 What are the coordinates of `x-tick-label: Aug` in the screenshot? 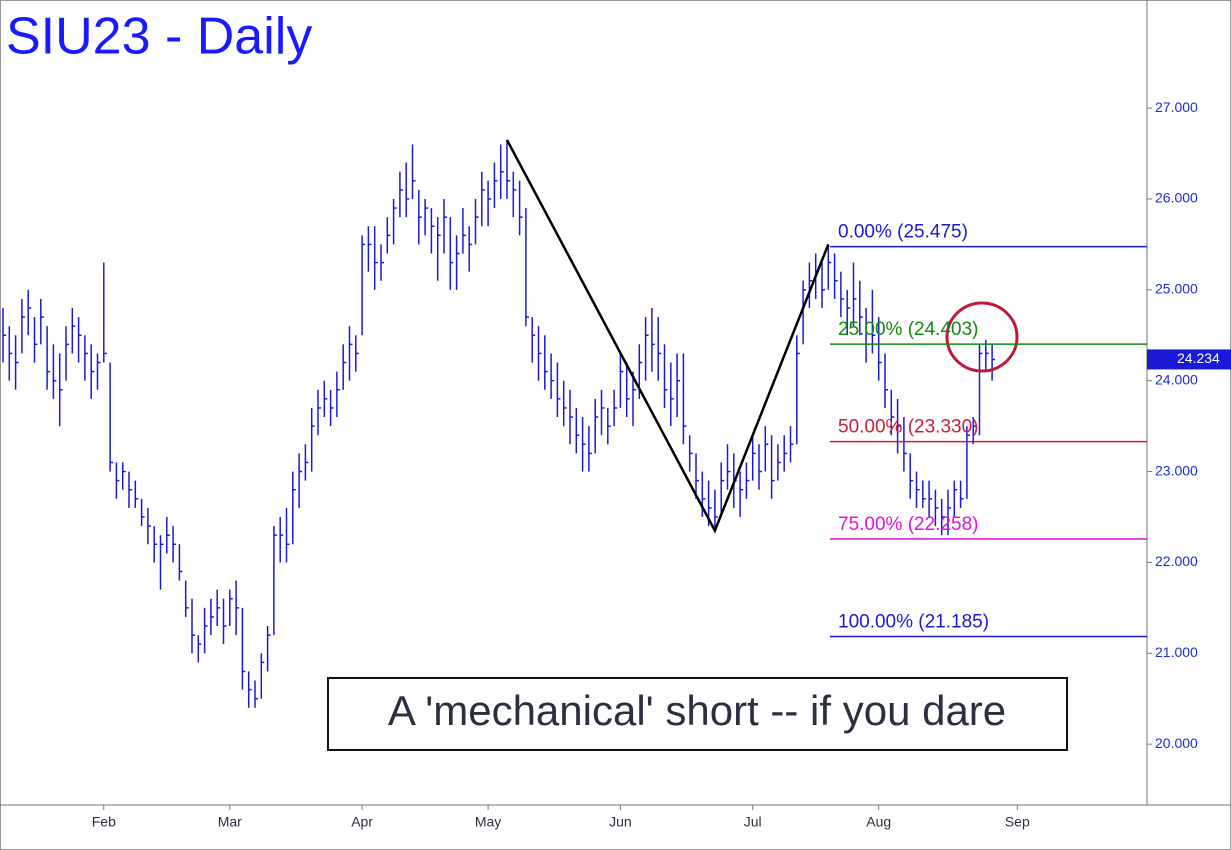 It's located at (878, 822).